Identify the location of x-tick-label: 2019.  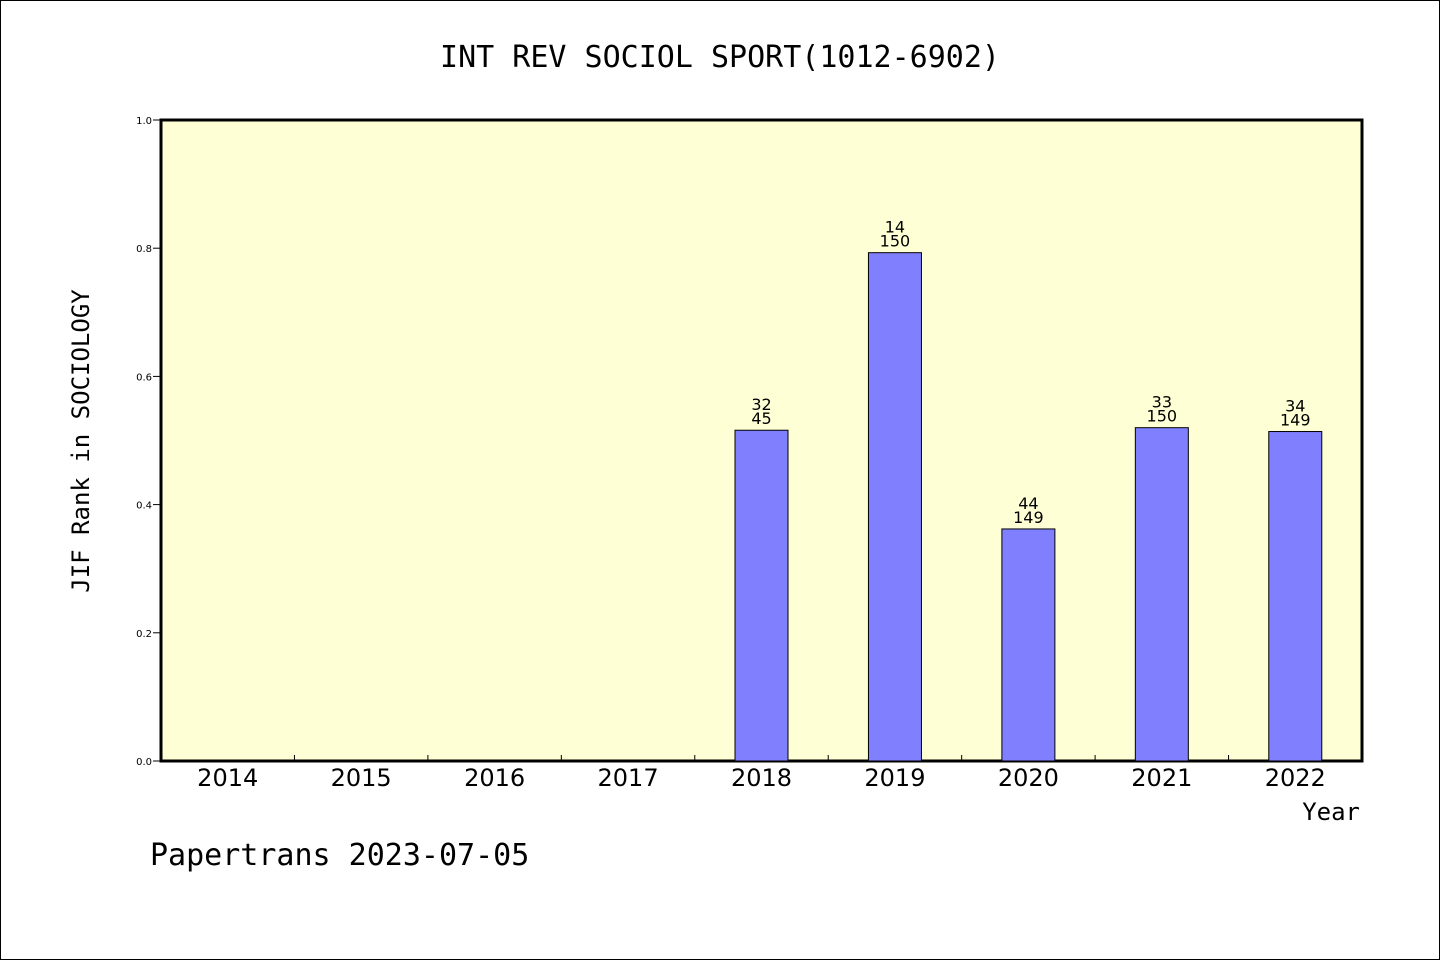
(894, 778).